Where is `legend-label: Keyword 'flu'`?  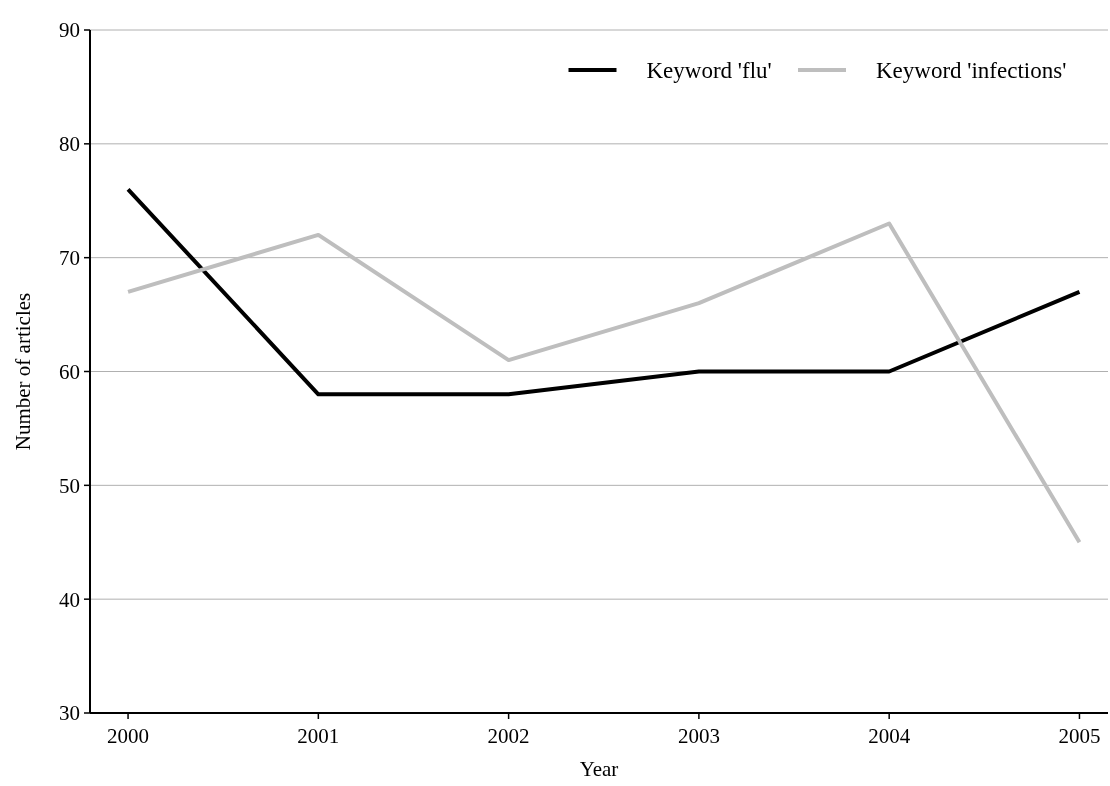 legend-label: Keyword 'flu' is located at coordinates (709, 71).